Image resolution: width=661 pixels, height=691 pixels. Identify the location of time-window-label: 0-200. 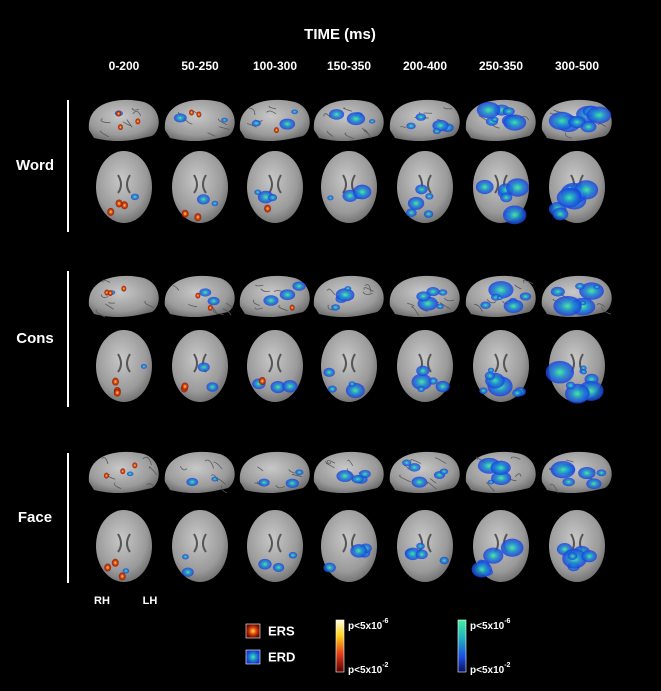
(124, 66).